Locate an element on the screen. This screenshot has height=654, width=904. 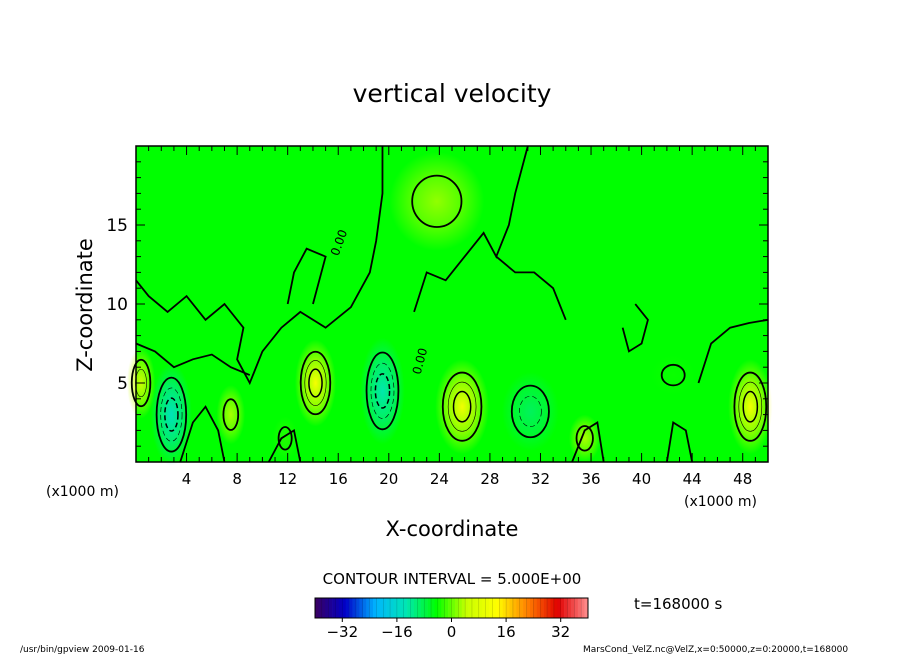
colorbar-tick-label: 32 is located at coordinates (560, 632).